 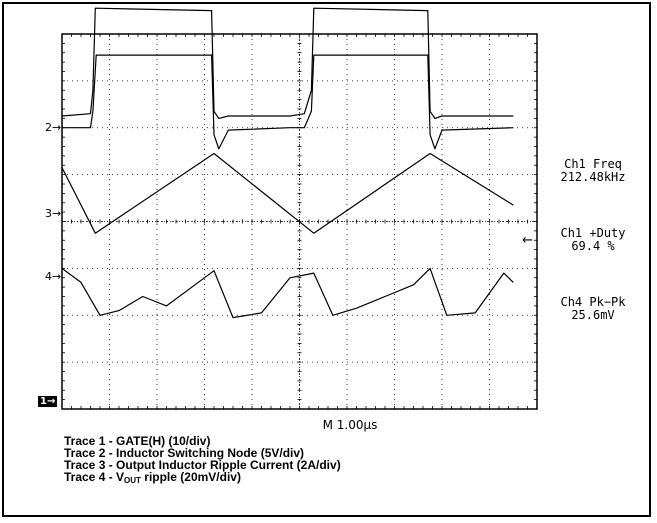 I want to click on ch1-freq-value: 212.48kHz, so click(x=593, y=177).